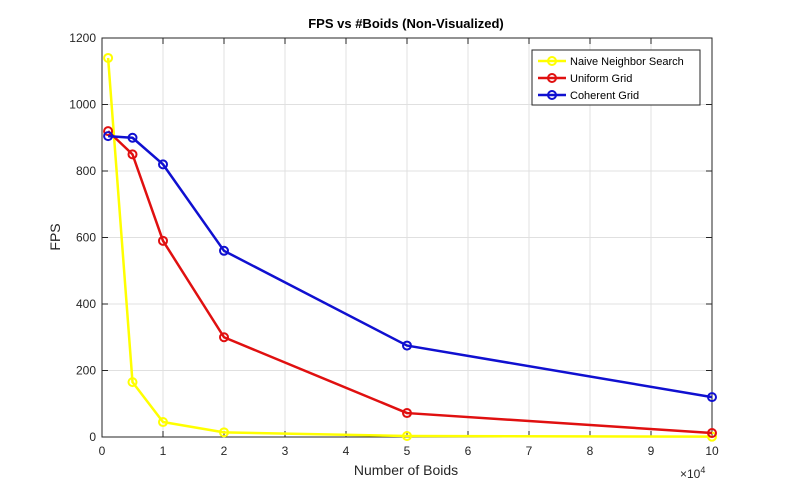 The width and height of the screenshot is (787, 490). I want to click on x-tick-label: 6, so click(468, 451).